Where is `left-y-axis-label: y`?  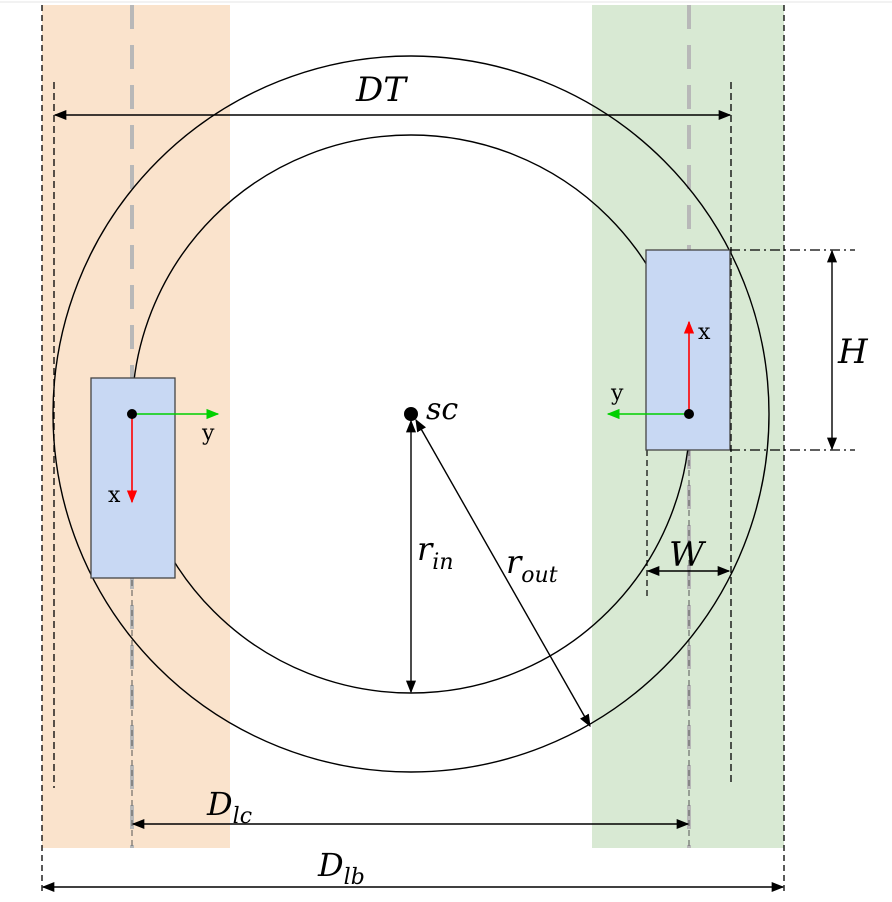 left-y-axis-label: y is located at coordinates (208, 433).